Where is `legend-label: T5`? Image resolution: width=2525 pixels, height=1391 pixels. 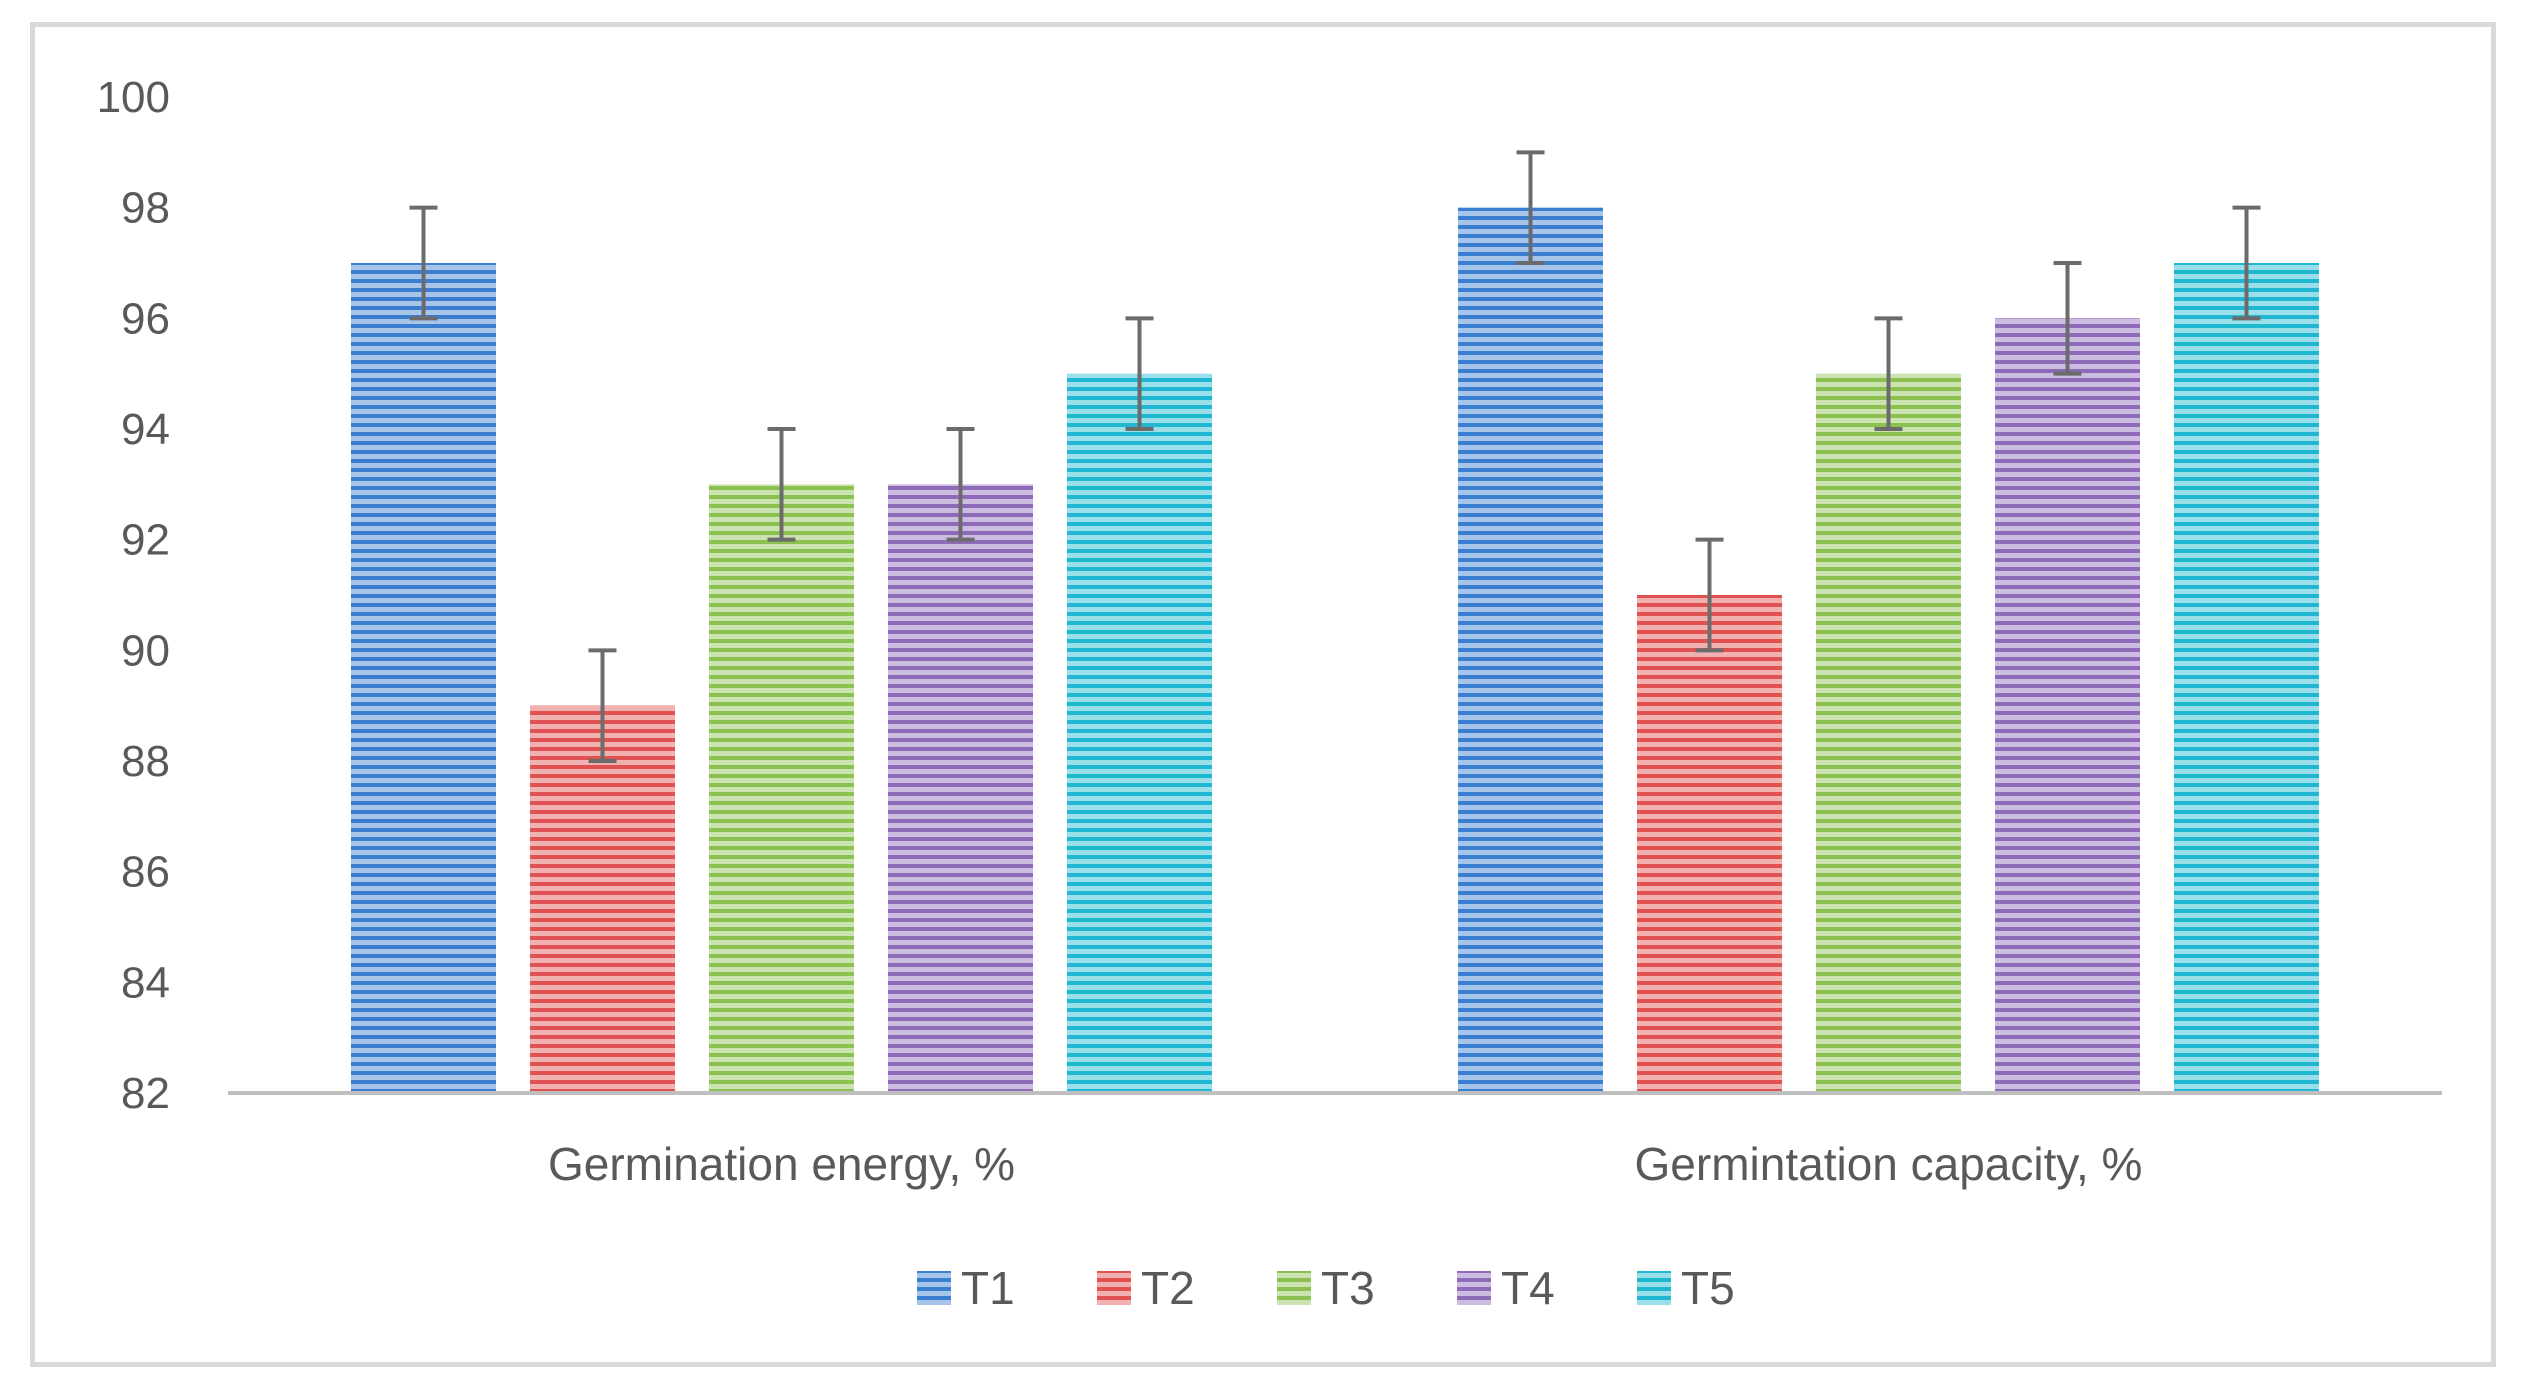
legend-label: T5 is located at coordinates (1708, 1288).